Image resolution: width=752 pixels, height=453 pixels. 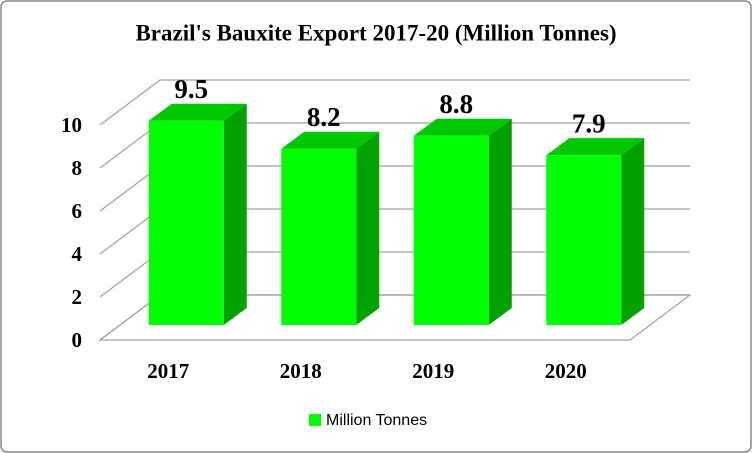 What do you see at coordinates (77, 254) in the screenshot?
I see `y-tick-label: 4` at bounding box center [77, 254].